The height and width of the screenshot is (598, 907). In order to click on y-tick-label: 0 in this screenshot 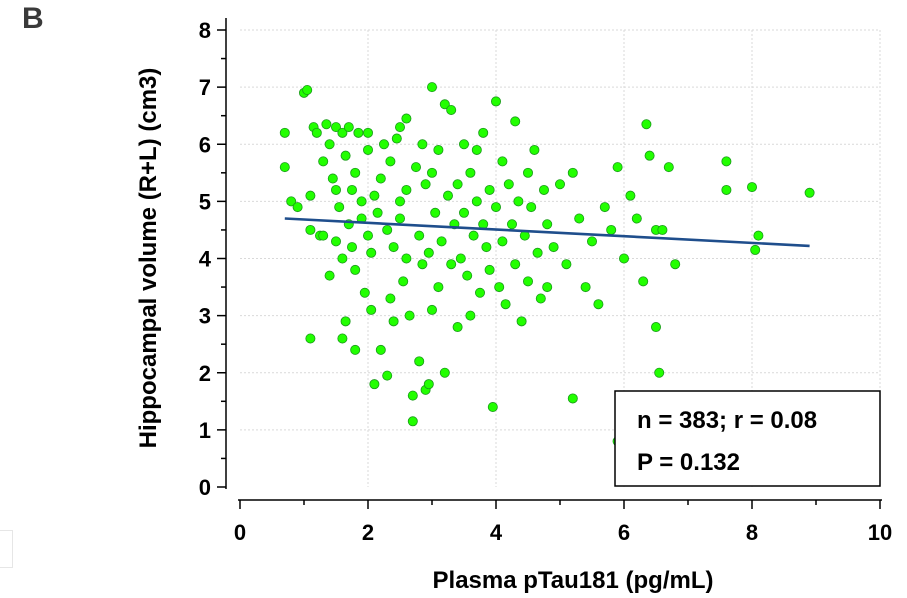, I will do `click(205, 487)`.